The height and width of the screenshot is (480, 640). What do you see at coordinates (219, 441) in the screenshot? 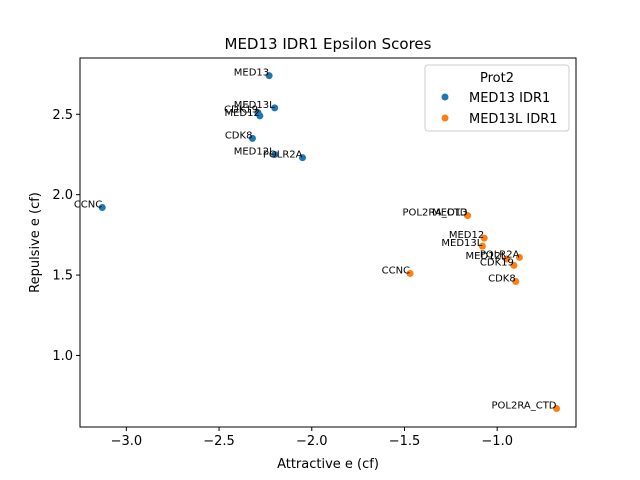
I see `x-tick-label: −2.5` at bounding box center [219, 441].